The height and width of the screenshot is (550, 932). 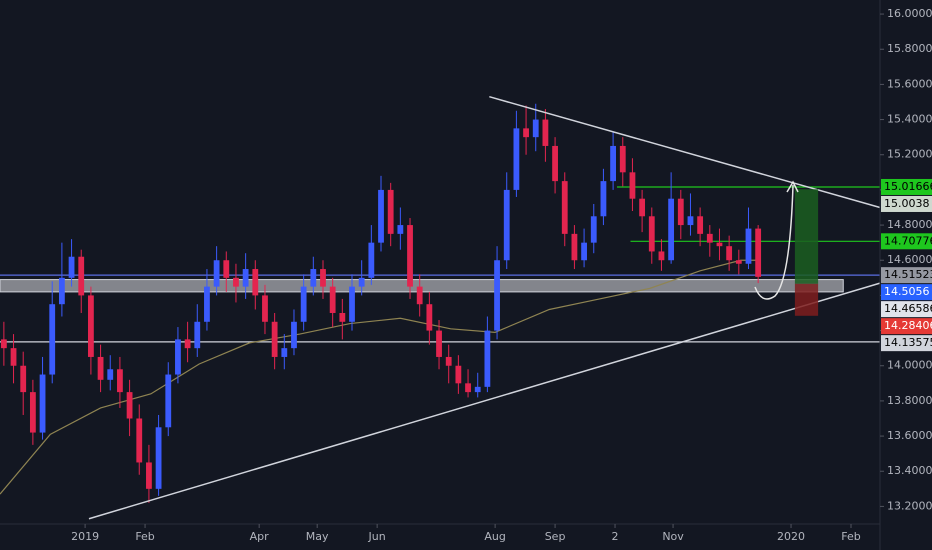 What do you see at coordinates (909, 119) in the screenshot?
I see `y-tick-label: 15.40000` at bounding box center [909, 119].